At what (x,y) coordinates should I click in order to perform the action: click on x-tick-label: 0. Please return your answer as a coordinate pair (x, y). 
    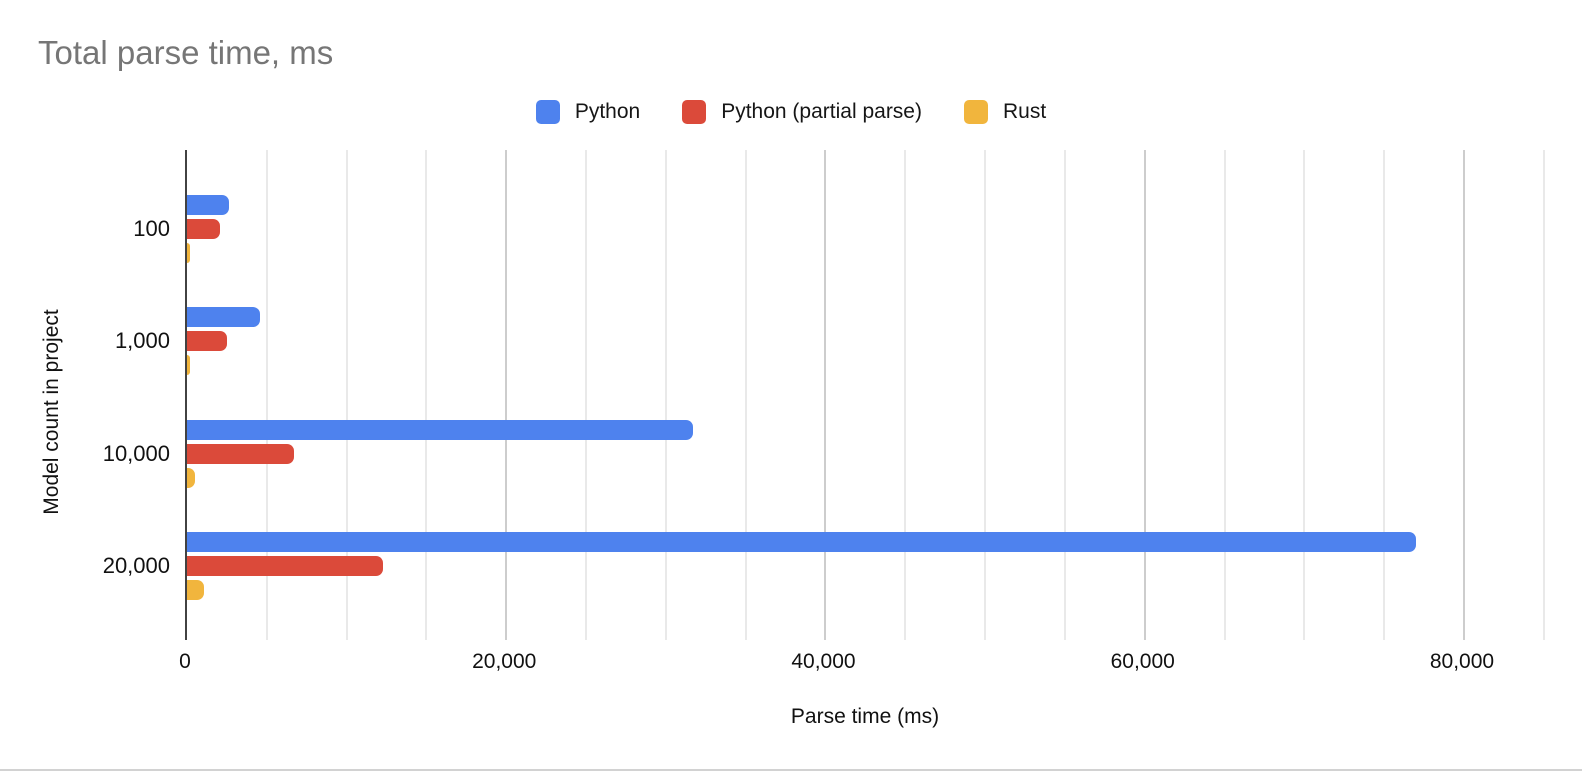
    Looking at the image, I should click on (185, 661).